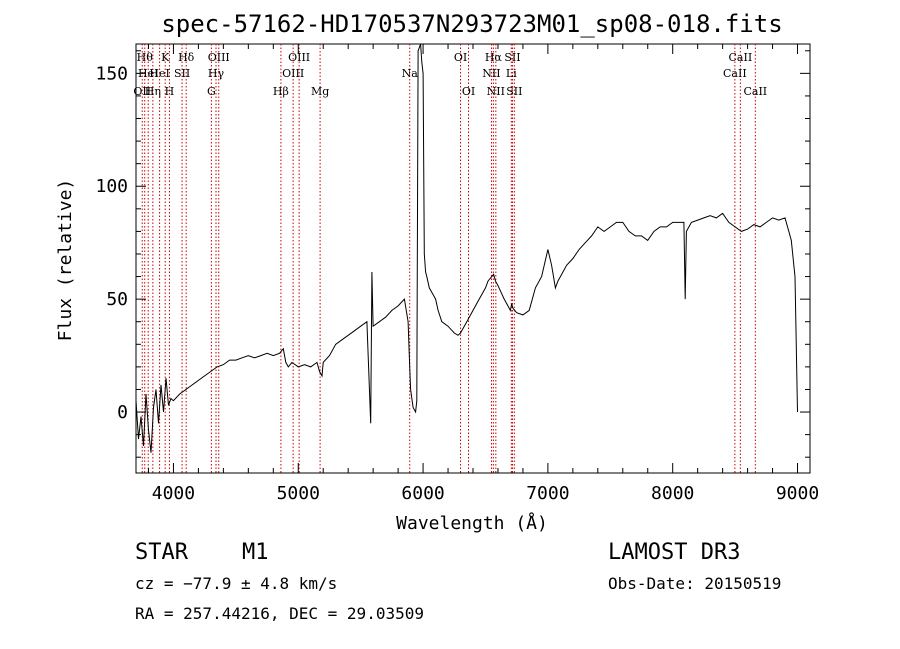 Image resolution: width=900 pixels, height=649 pixels. What do you see at coordinates (511, 73) in the screenshot?
I see `line-label-22: Li` at bounding box center [511, 73].